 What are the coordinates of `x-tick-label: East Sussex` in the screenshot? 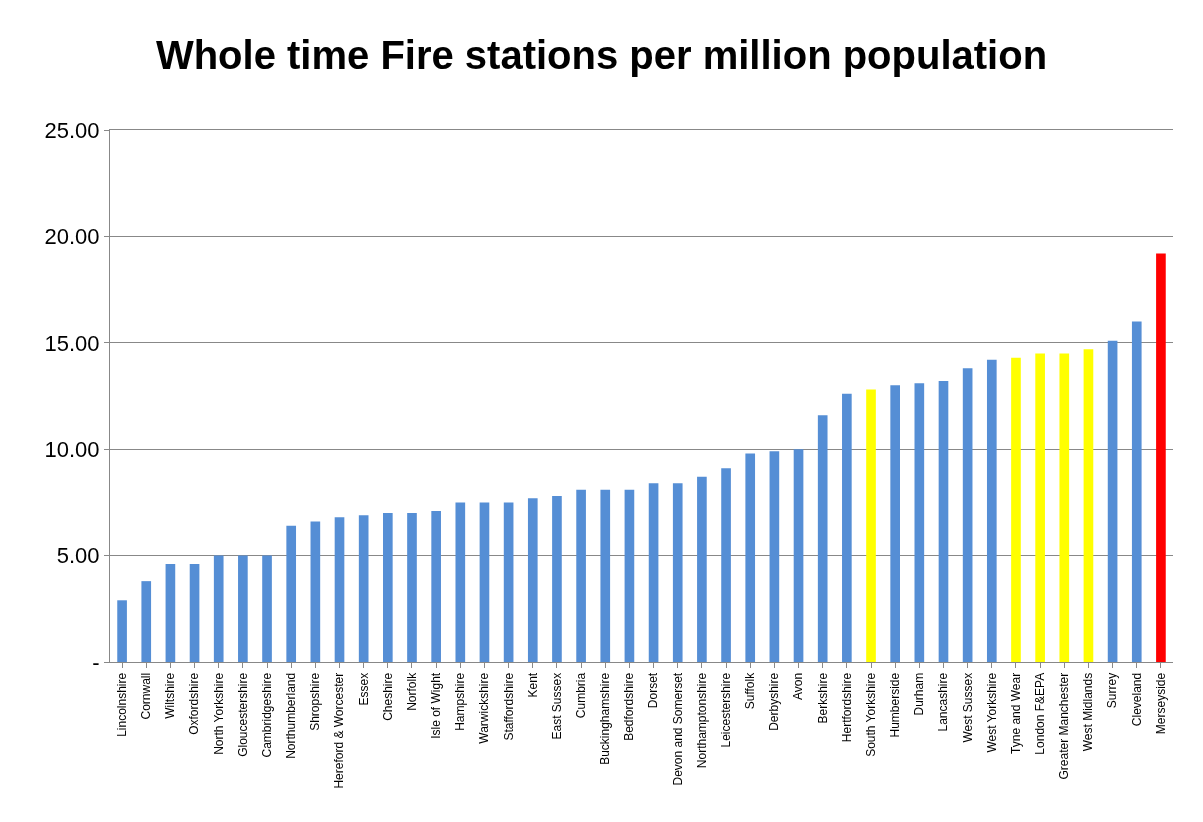 It's located at (556, 706).